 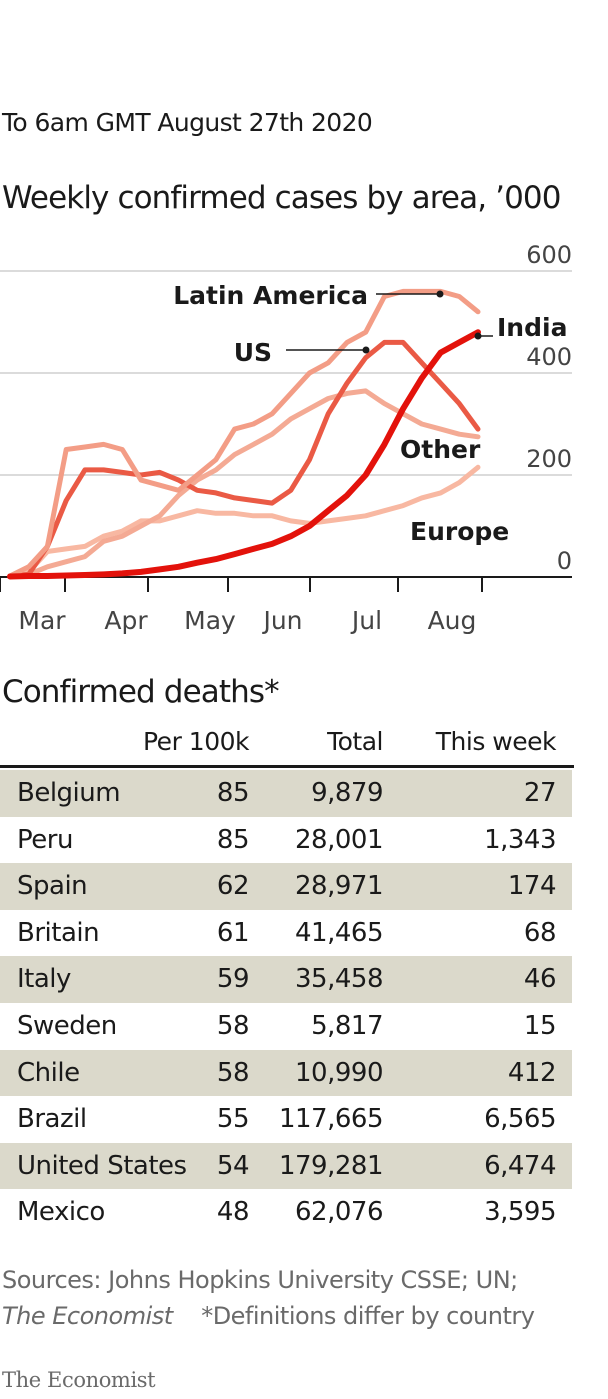 What do you see at coordinates (440, 449) in the screenshot?
I see `annotation-other: Other` at bounding box center [440, 449].